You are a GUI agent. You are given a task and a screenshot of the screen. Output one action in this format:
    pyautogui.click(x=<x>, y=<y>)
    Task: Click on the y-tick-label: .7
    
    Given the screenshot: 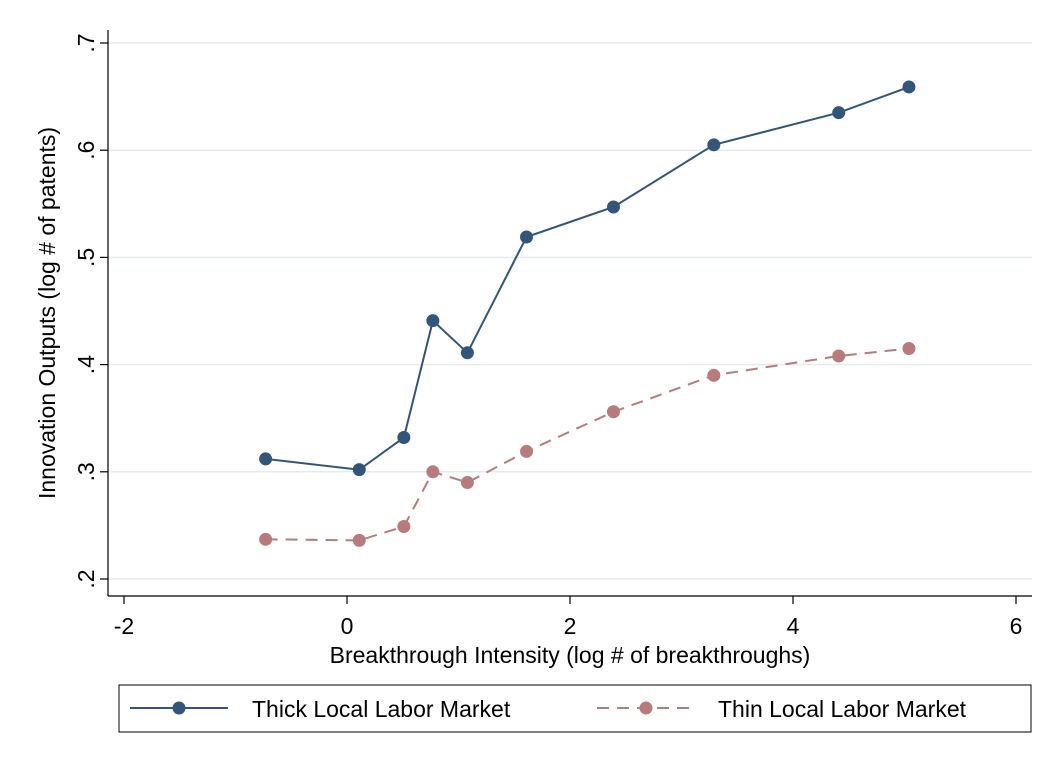 What is the action you would take?
    pyautogui.click(x=86, y=42)
    